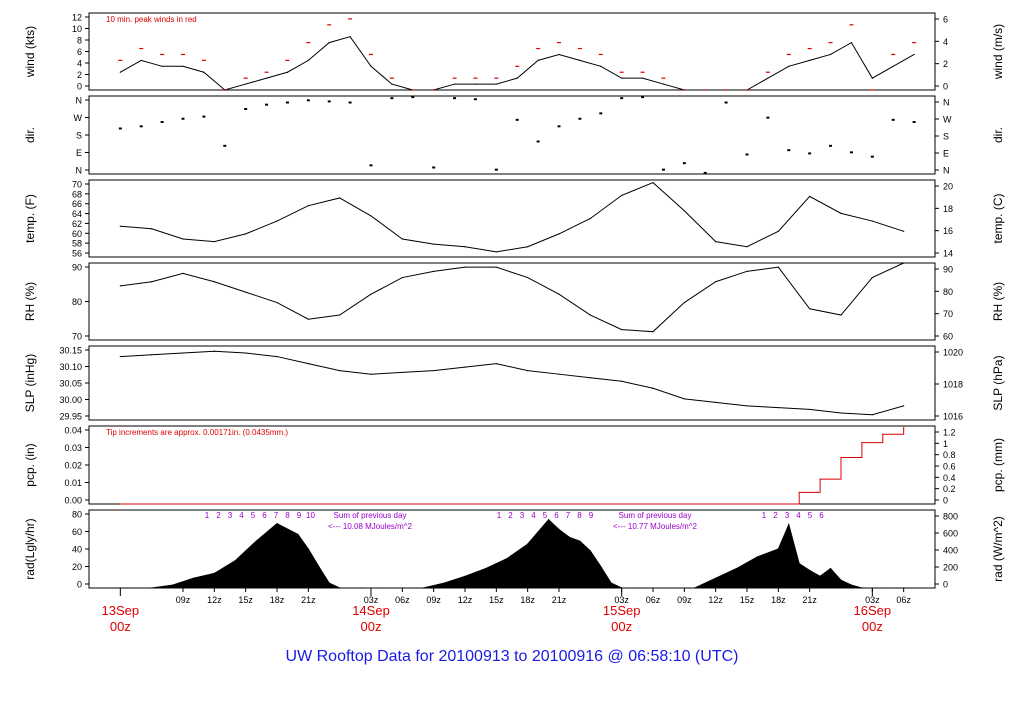  Describe the element at coordinates (655, 526) in the screenshot. I see `rad-sum-value: <--- 10.77 MJoules/m^2` at that location.